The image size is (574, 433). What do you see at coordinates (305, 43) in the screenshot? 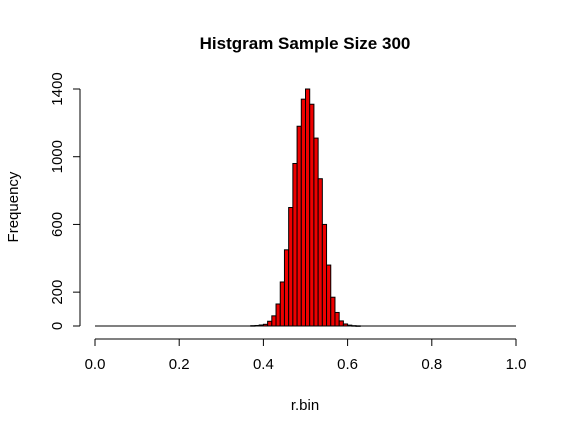
I see `chart-title: Histgram Sample Size 300` at bounding box center [305, 43].